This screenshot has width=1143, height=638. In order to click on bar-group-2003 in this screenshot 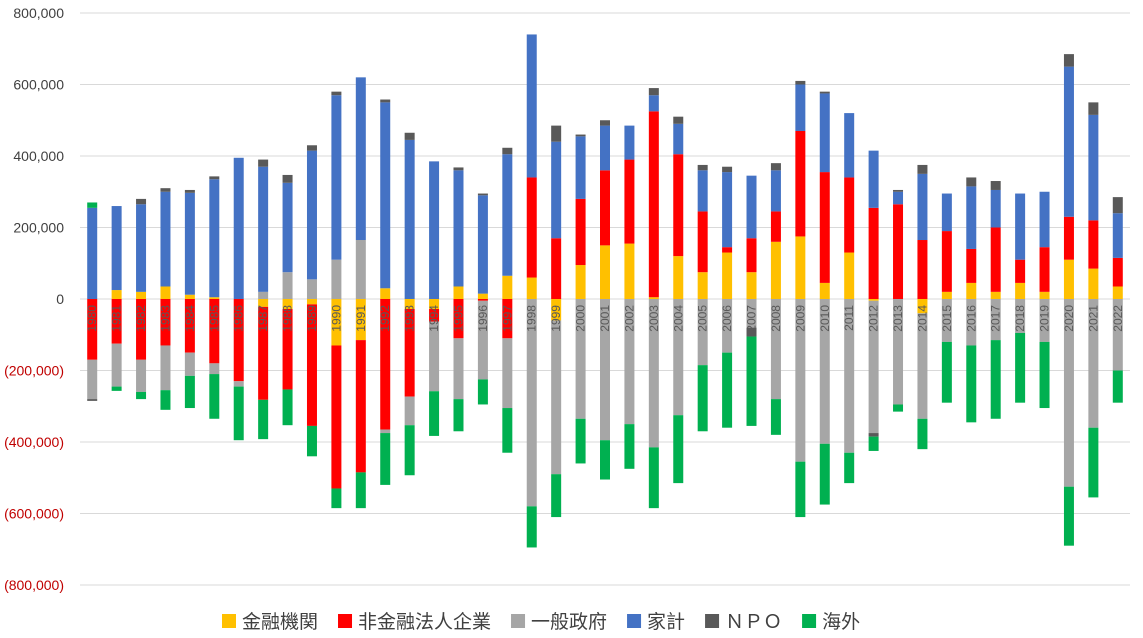, I will do `click(653, 298)`.